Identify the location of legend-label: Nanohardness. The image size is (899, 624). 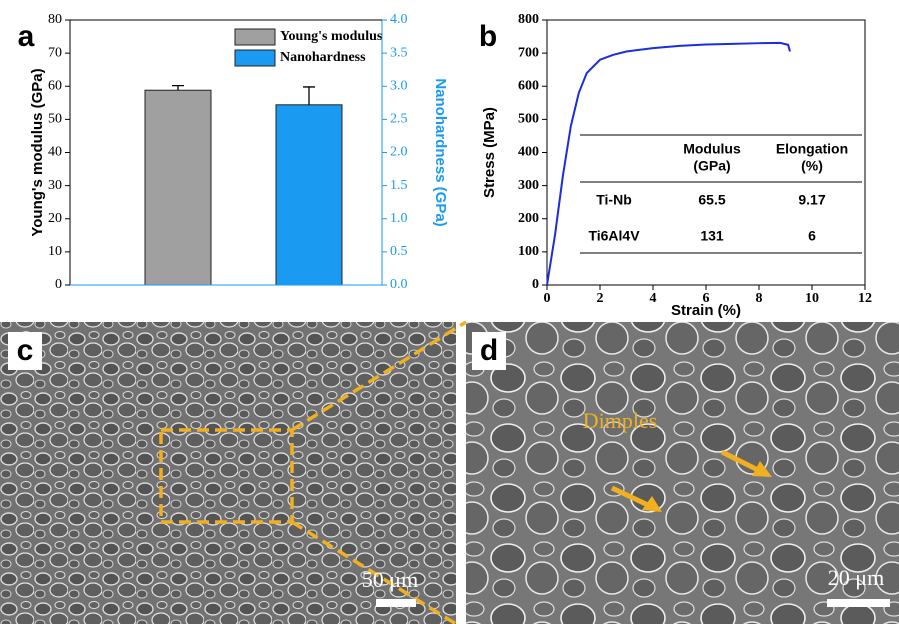
(323, 57).